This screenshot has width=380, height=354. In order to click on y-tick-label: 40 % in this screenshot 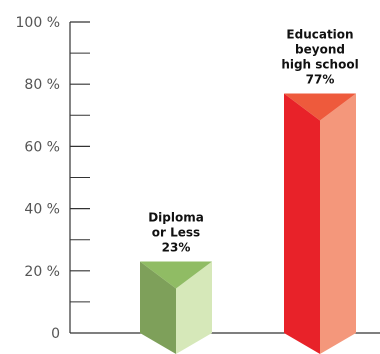, I will do `click(42, 210)`.